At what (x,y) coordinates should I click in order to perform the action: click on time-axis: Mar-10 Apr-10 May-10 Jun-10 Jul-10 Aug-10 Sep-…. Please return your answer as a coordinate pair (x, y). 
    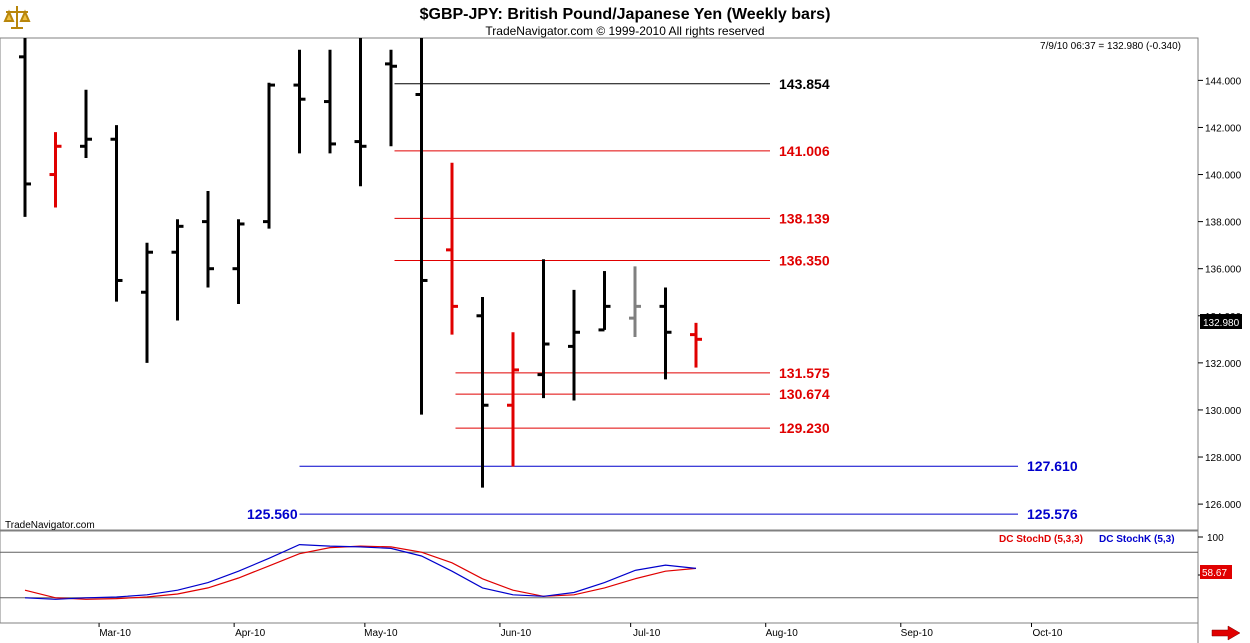
    Looking at the image, I should click on (580, 631).